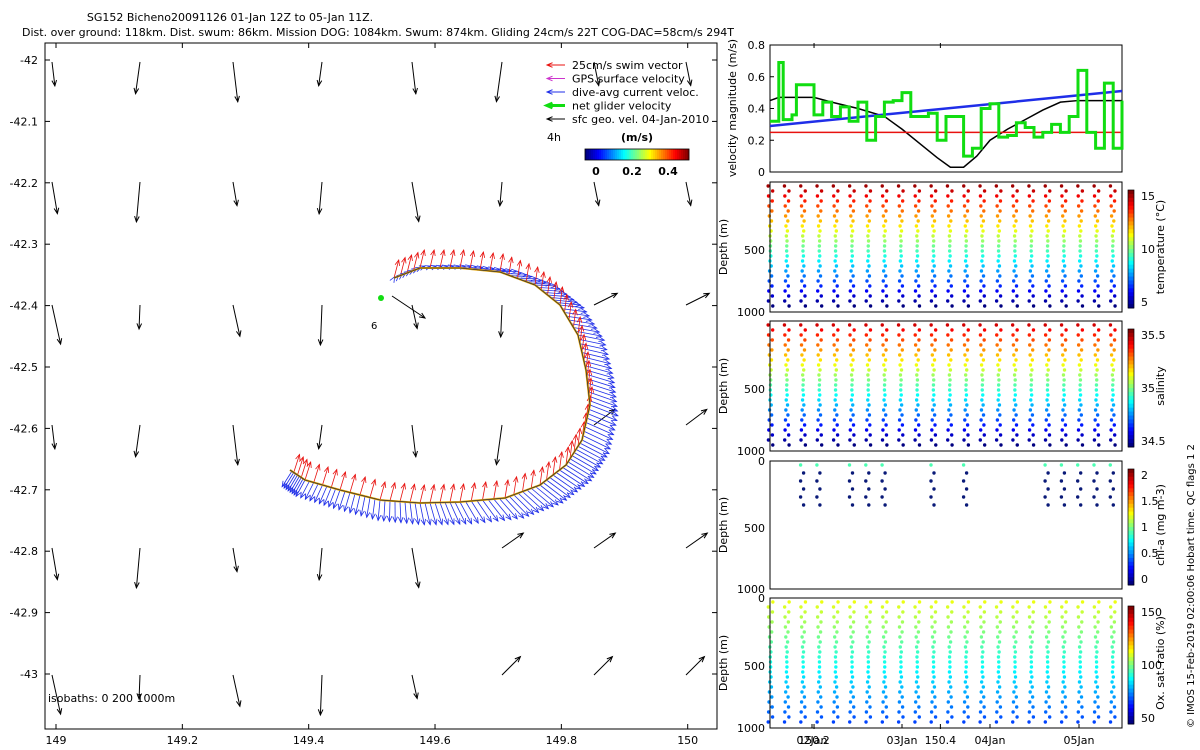 The image size is (1200, 750). Describe the element at coordinates (945, 735) in the screenshot. I see `time-axis: 02Jan 03Jan 04Jan 05Jan` at that location.